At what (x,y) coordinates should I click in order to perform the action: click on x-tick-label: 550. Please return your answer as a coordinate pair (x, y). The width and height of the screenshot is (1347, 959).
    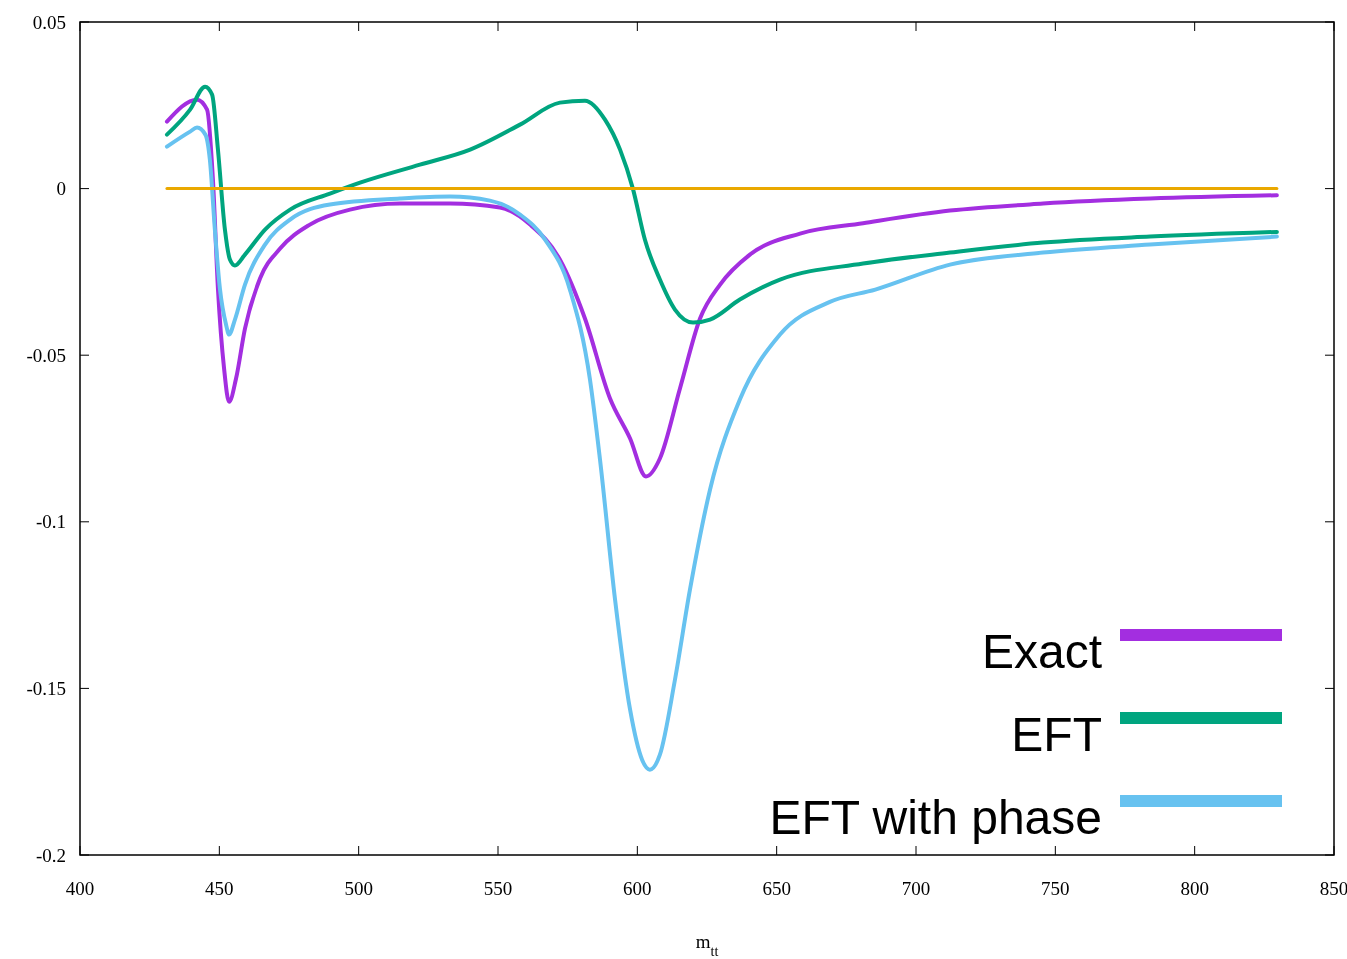
    Looking at the image, I should click on (498, 888).